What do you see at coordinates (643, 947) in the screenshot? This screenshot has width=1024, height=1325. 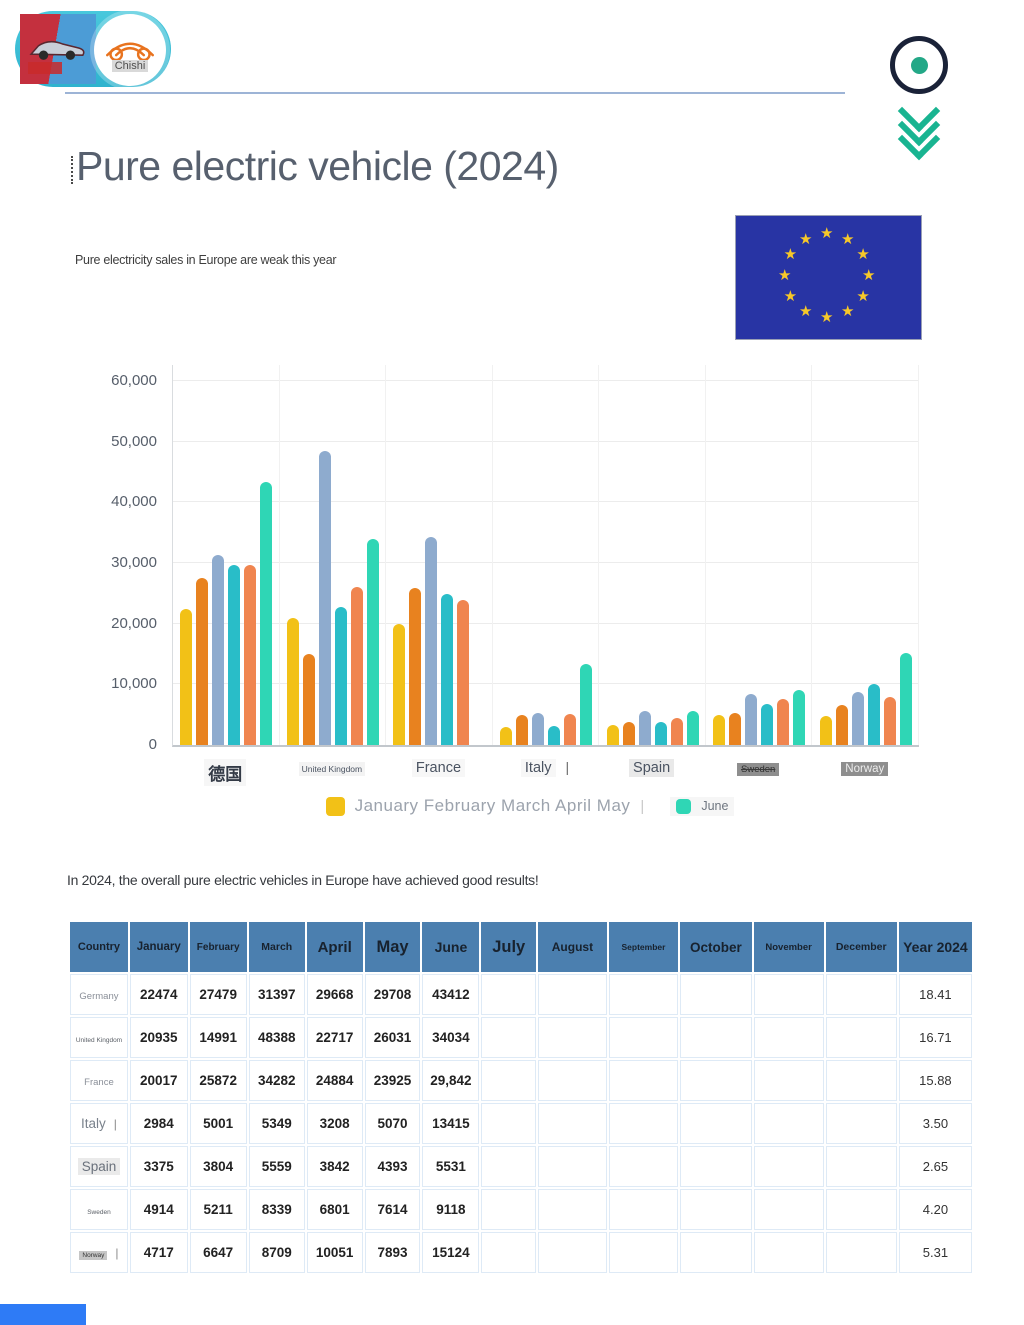 I see `table-header: September` at bounding box center [643, 947].